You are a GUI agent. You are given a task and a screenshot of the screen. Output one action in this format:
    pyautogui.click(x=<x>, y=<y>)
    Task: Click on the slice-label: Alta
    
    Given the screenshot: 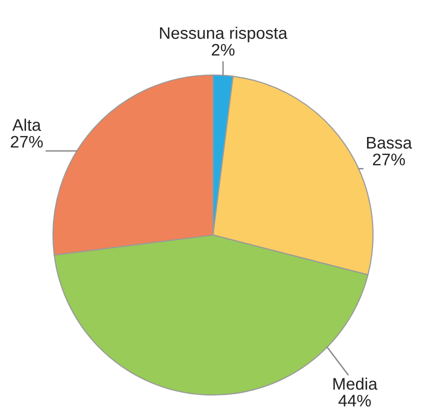 What is the action you would take?
    pyautogui.click(x=27, y=124)
    